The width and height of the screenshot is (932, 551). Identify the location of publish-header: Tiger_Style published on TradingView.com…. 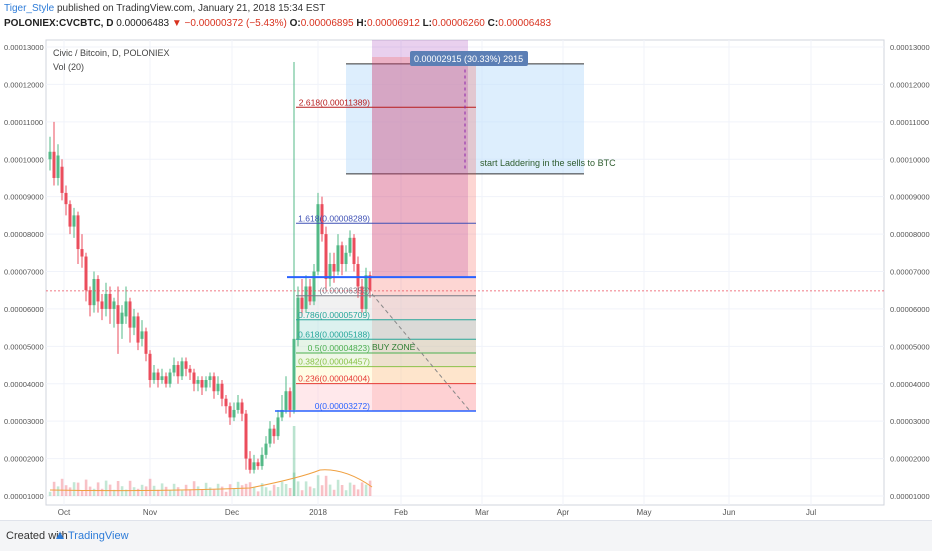
(164, 8).